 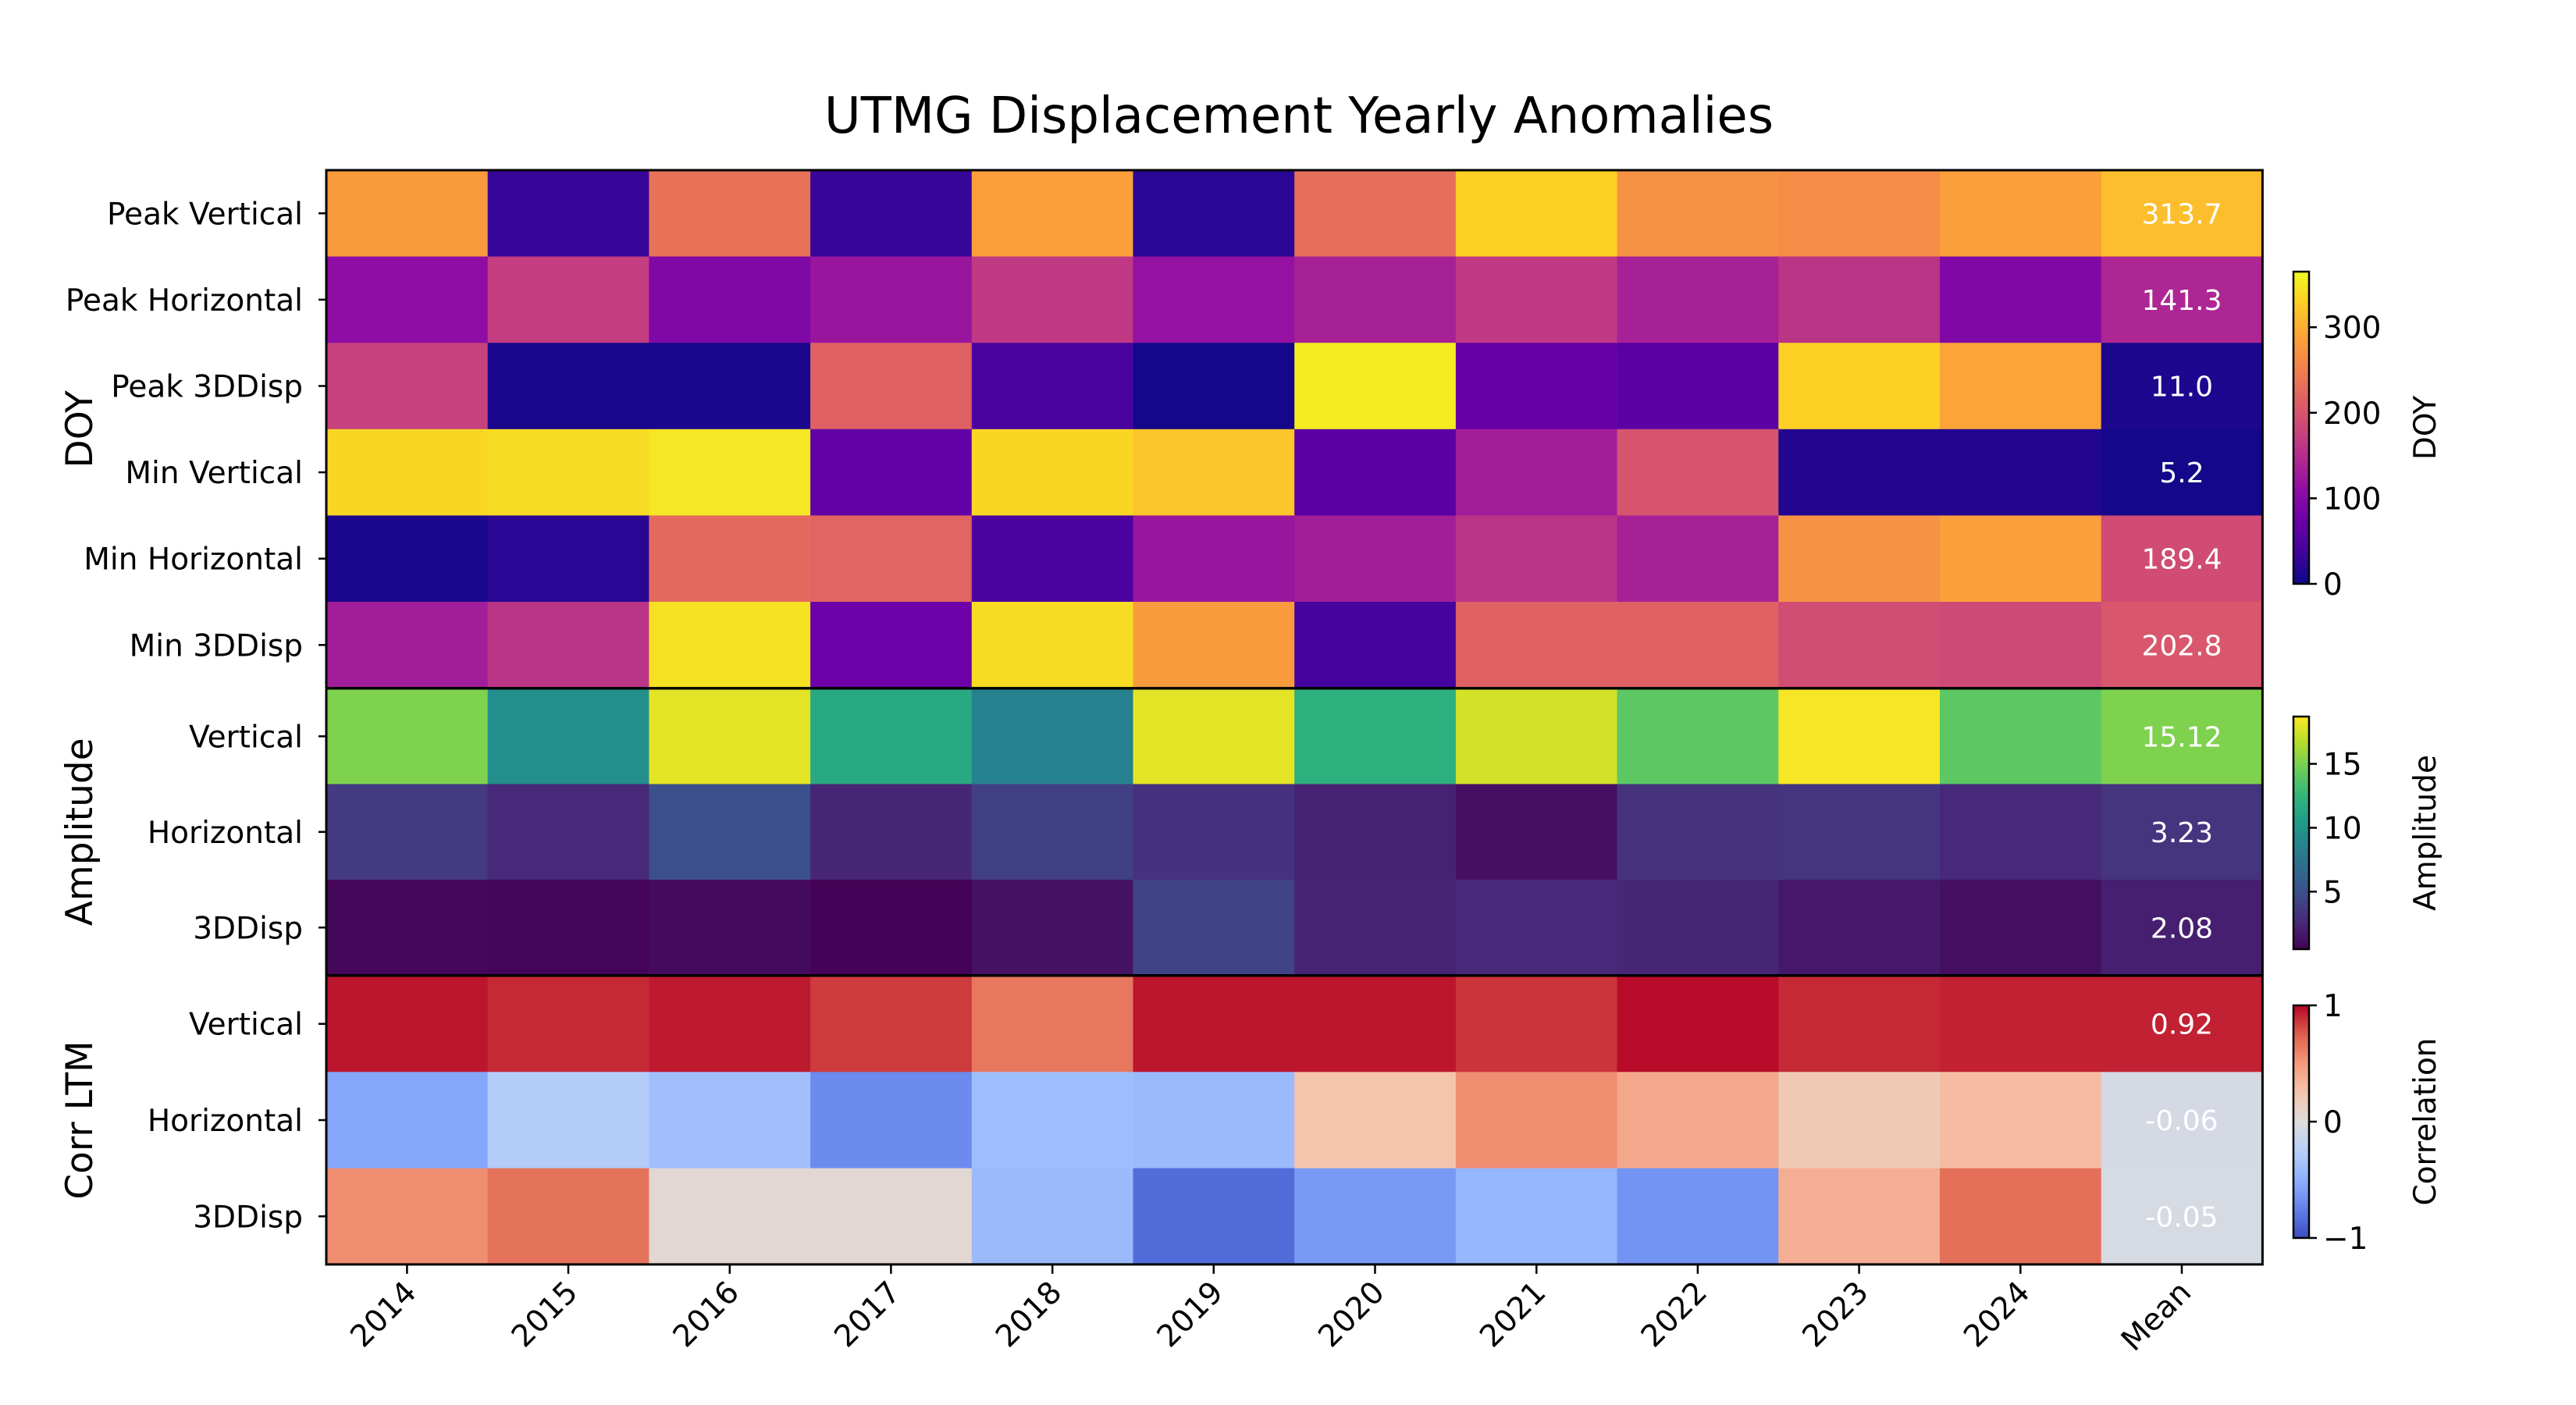 What do you see at coordinates (205, 215) in the screenshot?
I see `row-label: Peak Vertical` at bounding box center [205, 215].